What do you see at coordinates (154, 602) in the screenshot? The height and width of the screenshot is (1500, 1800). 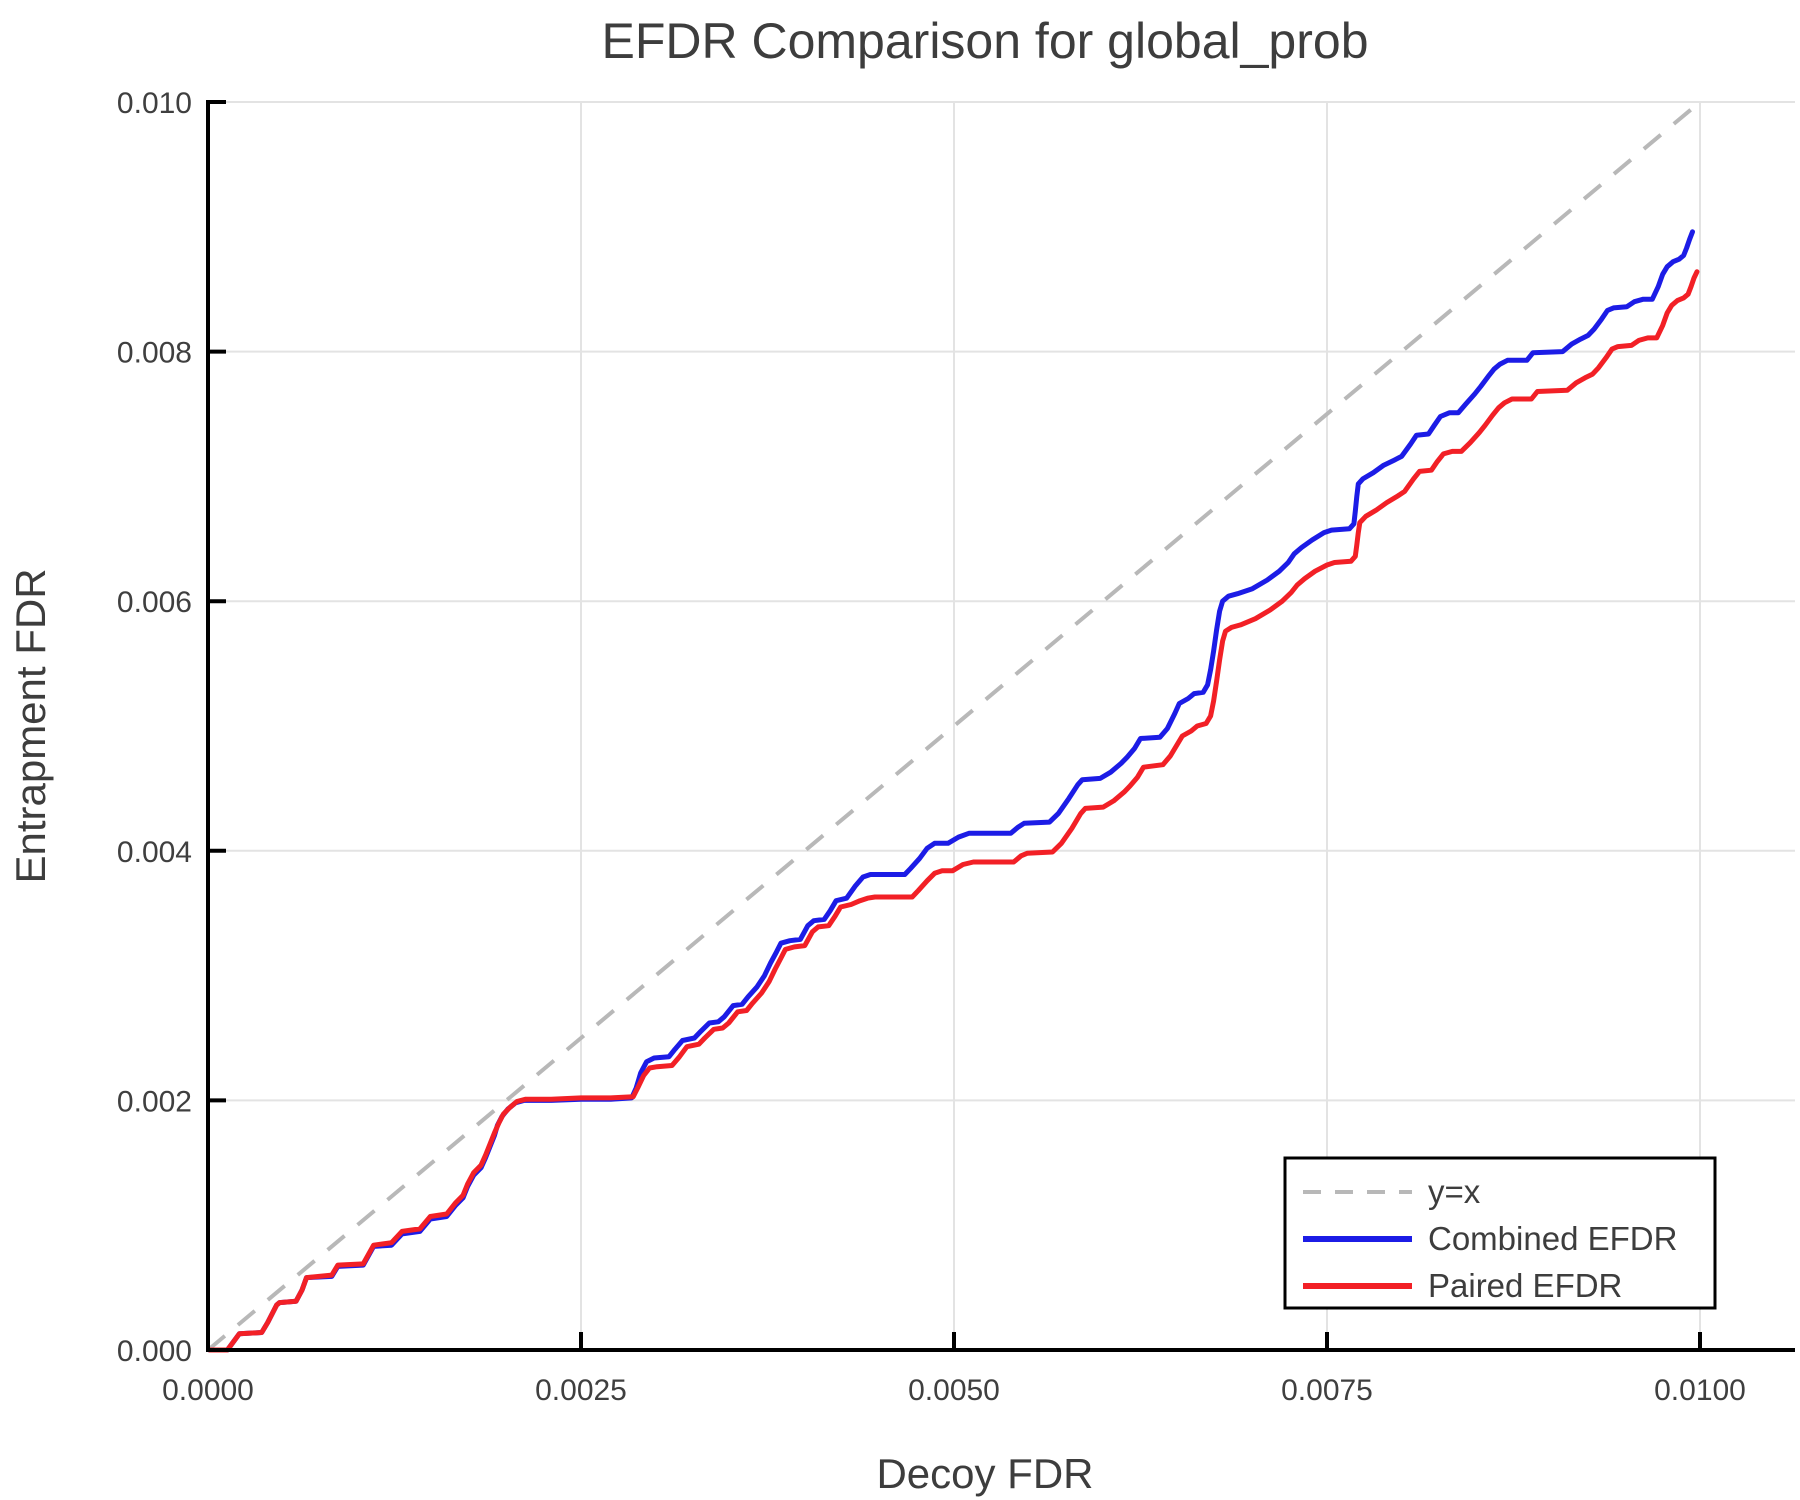 I see `y-tick-label: 0.006` at bounding box center [154, 602].